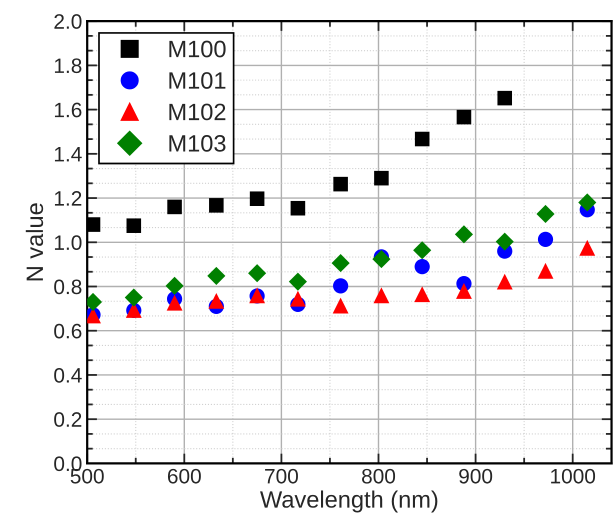 This screenshot has width=614, height=529. Describe the element at coordinates (68, 66) in the screenshot. I see `y-tick-label: 1.8` at that location.